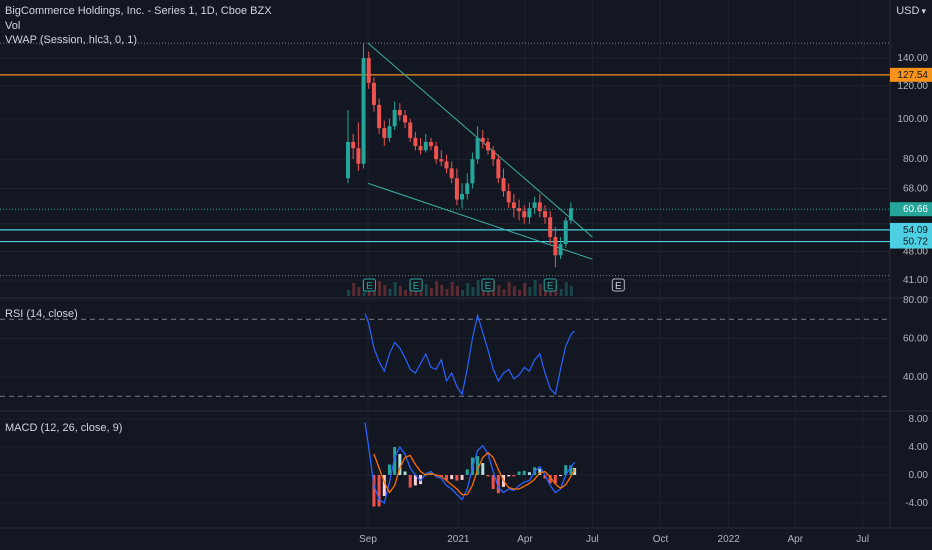 The height and width of the screenshot is (550, 932). What do you see at coordinates (13, 26) in the screenshot?
I see `volume-legend: Vol` at bounding box center [13, 26].